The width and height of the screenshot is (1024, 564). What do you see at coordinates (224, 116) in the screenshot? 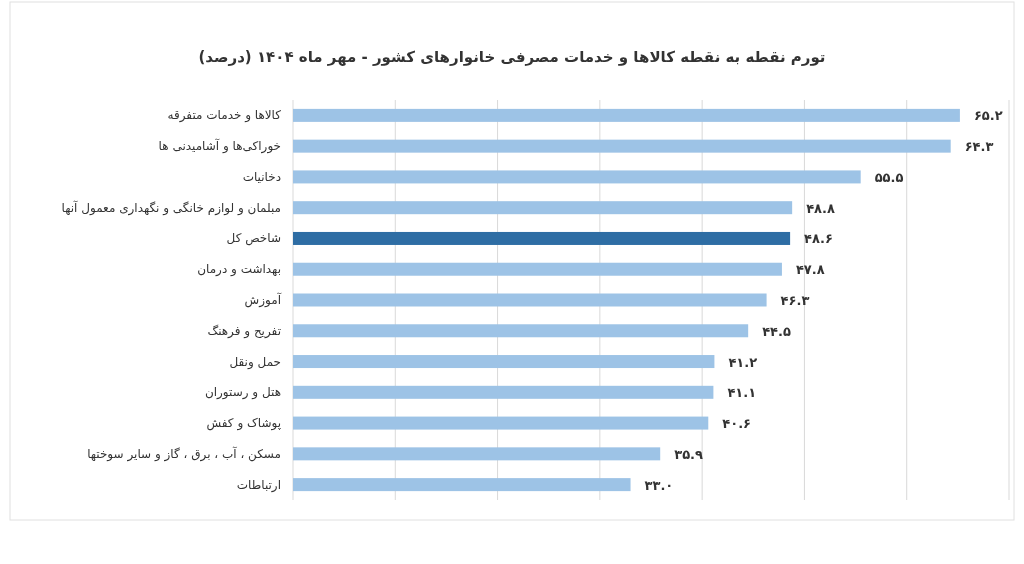
I see `y-tick-label: کالاها و خدمات متفرقه` at bounding box center [224, 116].